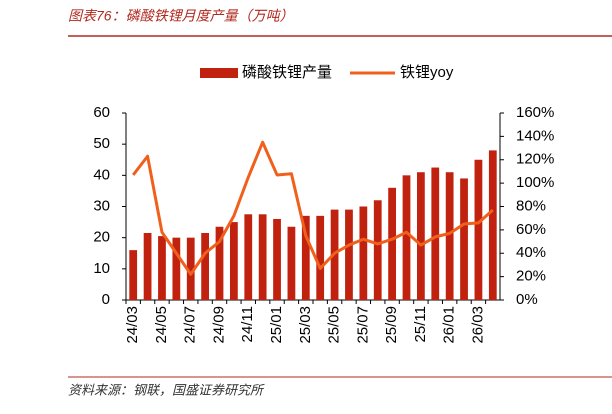  Describe the element at coordinates (166, 389) in the screenshot. I see `source: 资料来源：钢联，国盛证券研究所` at that location.